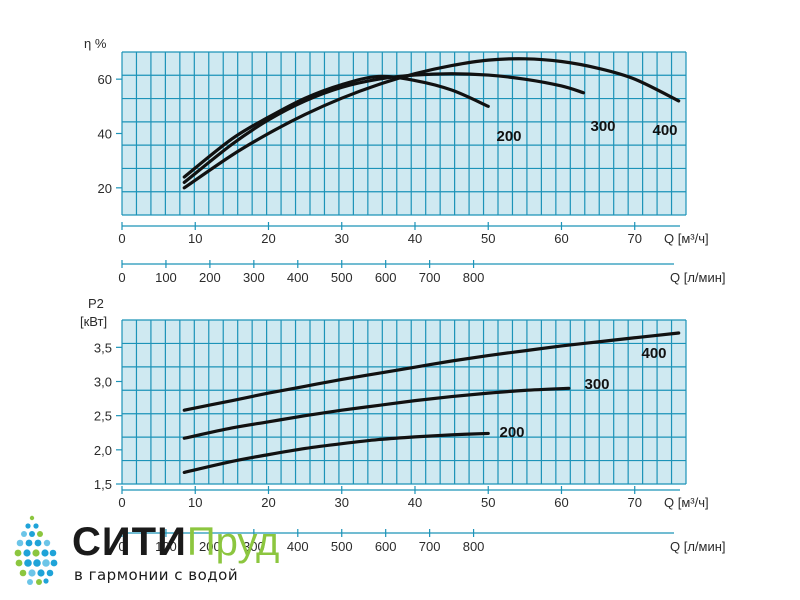 The width and height of the screenshot is (800, 600). I want to click on water-drop-icon, so click(36, 550).